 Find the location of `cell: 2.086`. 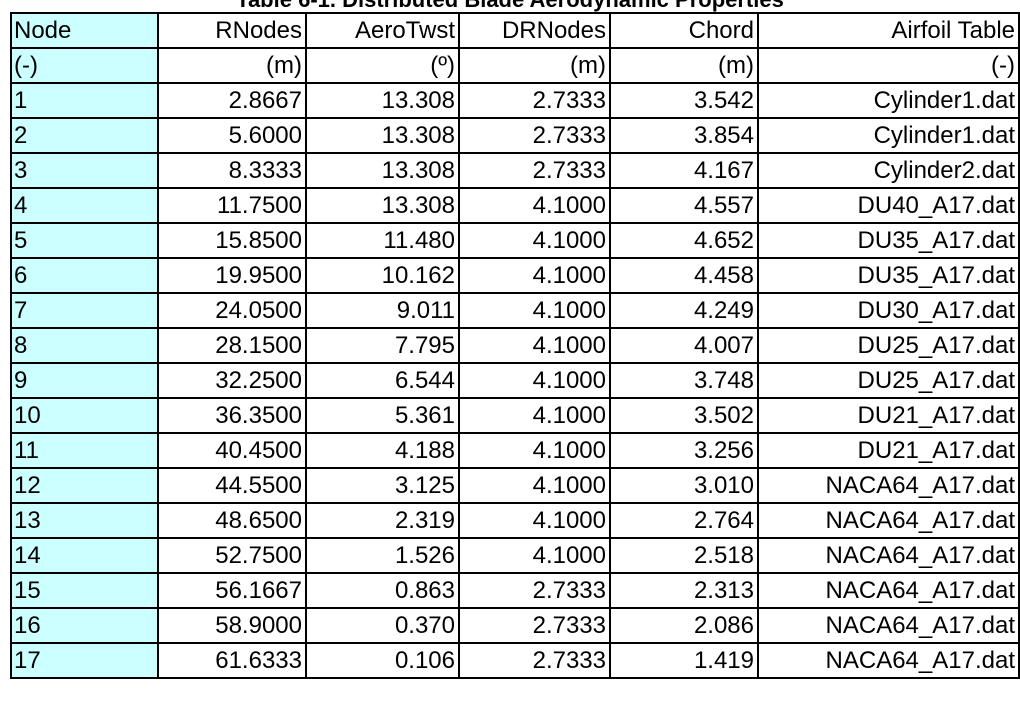

cell: 2.086 is located at coordinates (684, 625).